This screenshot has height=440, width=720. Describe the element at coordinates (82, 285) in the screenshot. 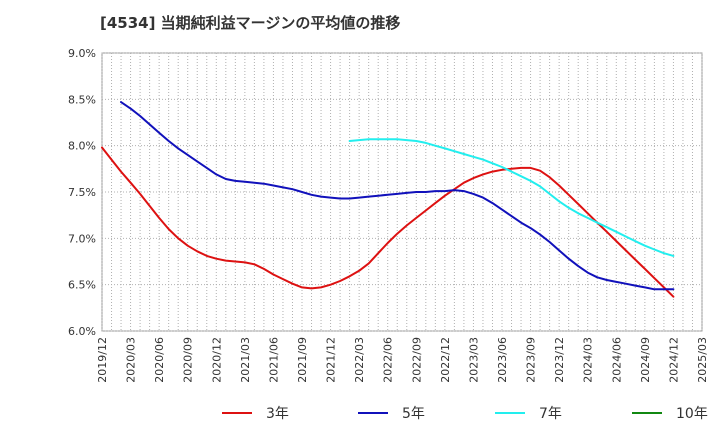

I see `y-tick-label: 6.5%` at that location.